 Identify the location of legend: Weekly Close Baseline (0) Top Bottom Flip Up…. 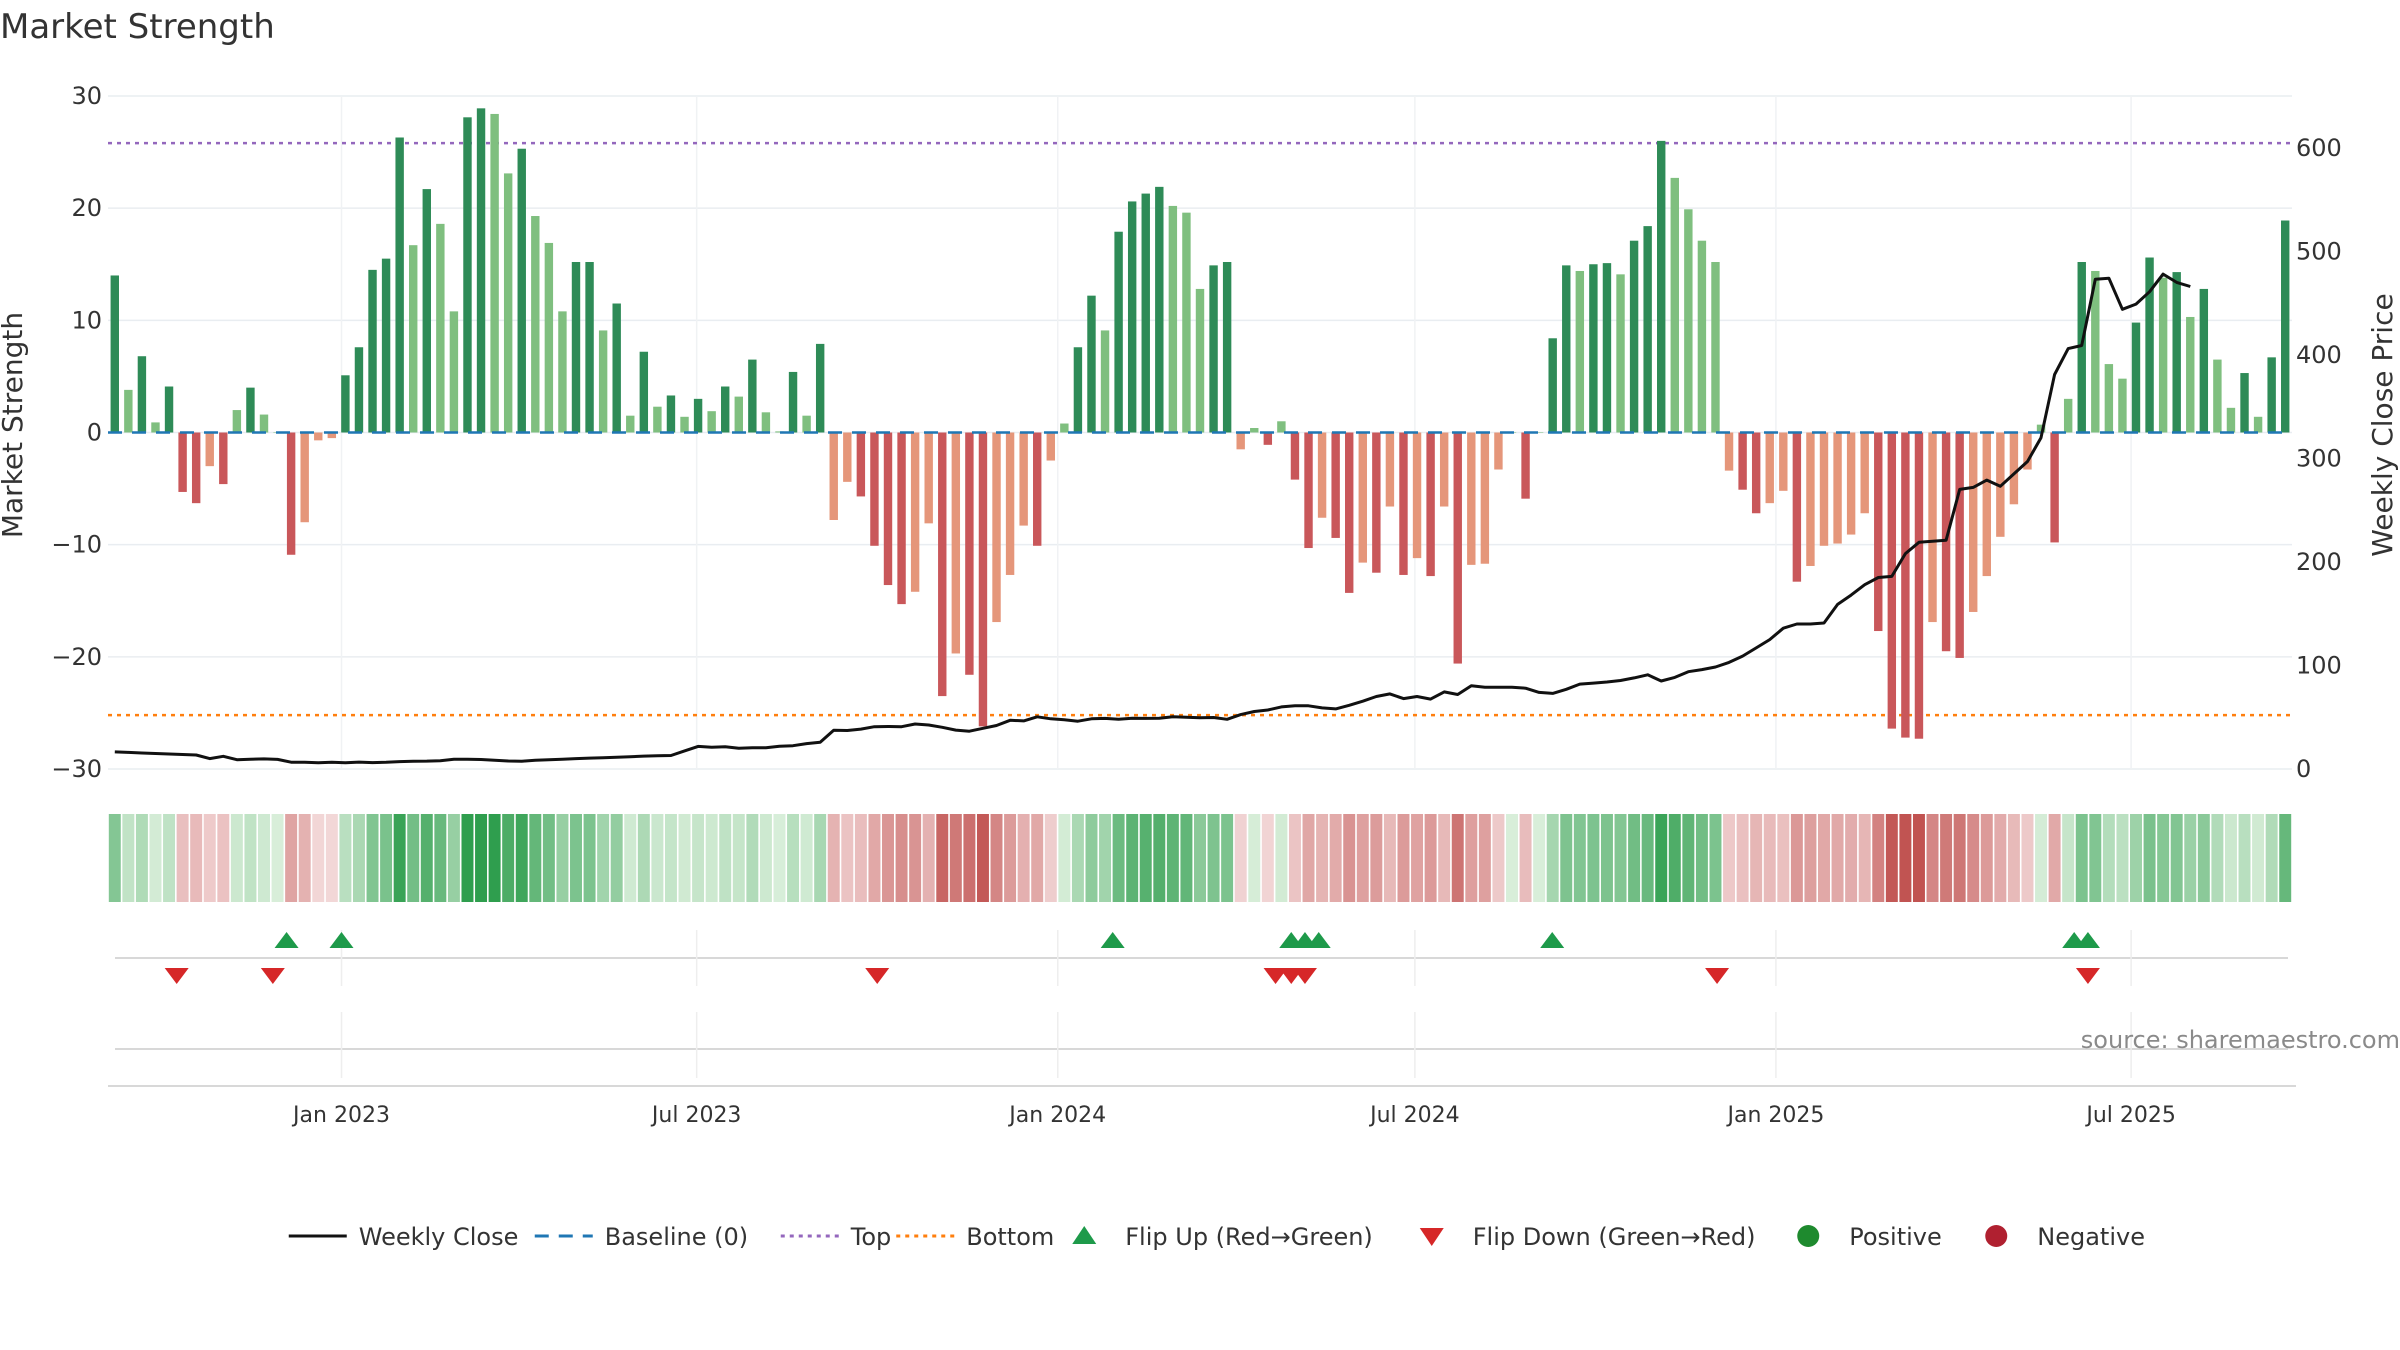
(1216, 1237).